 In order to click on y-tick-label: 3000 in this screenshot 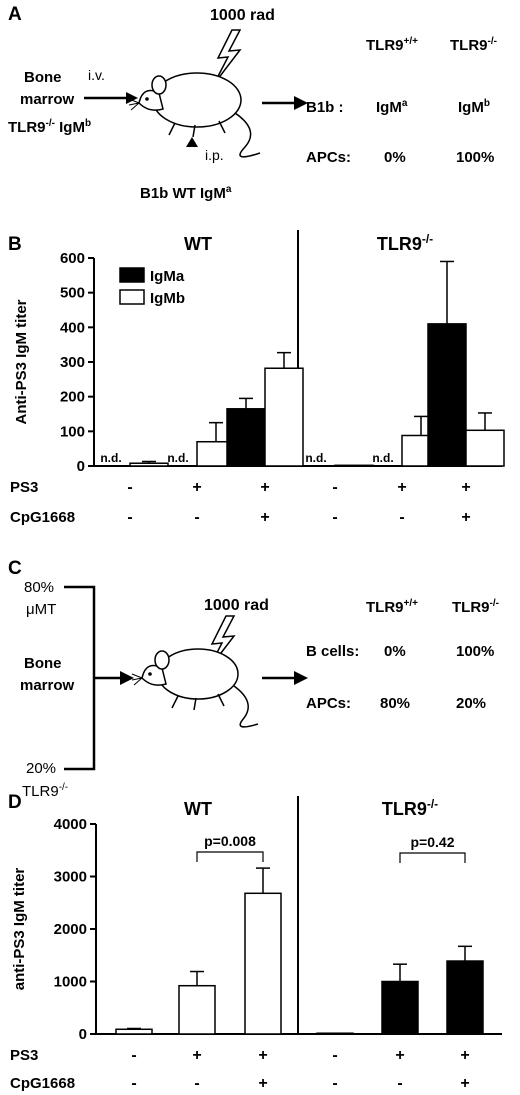, I will do `click(70, 877)`.